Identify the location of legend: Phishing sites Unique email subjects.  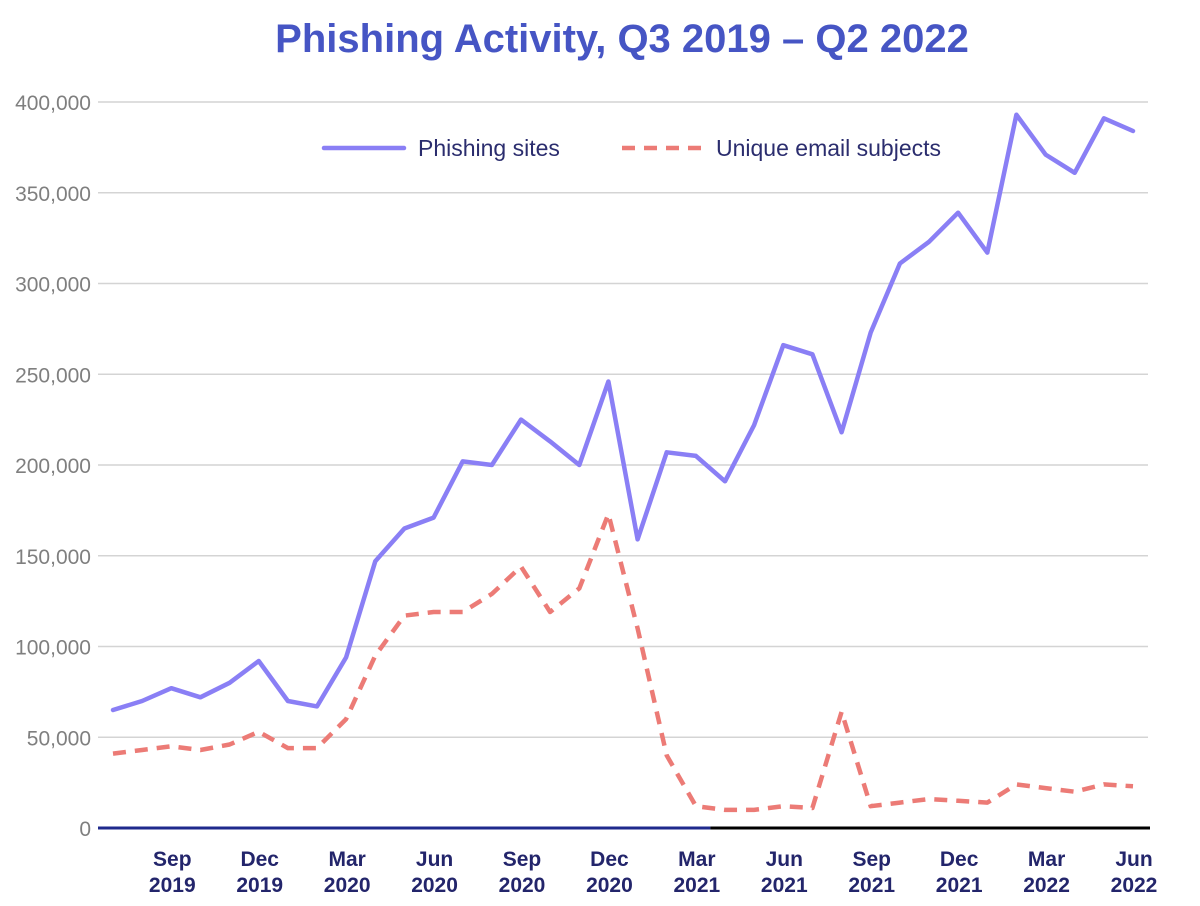
(631, 148).